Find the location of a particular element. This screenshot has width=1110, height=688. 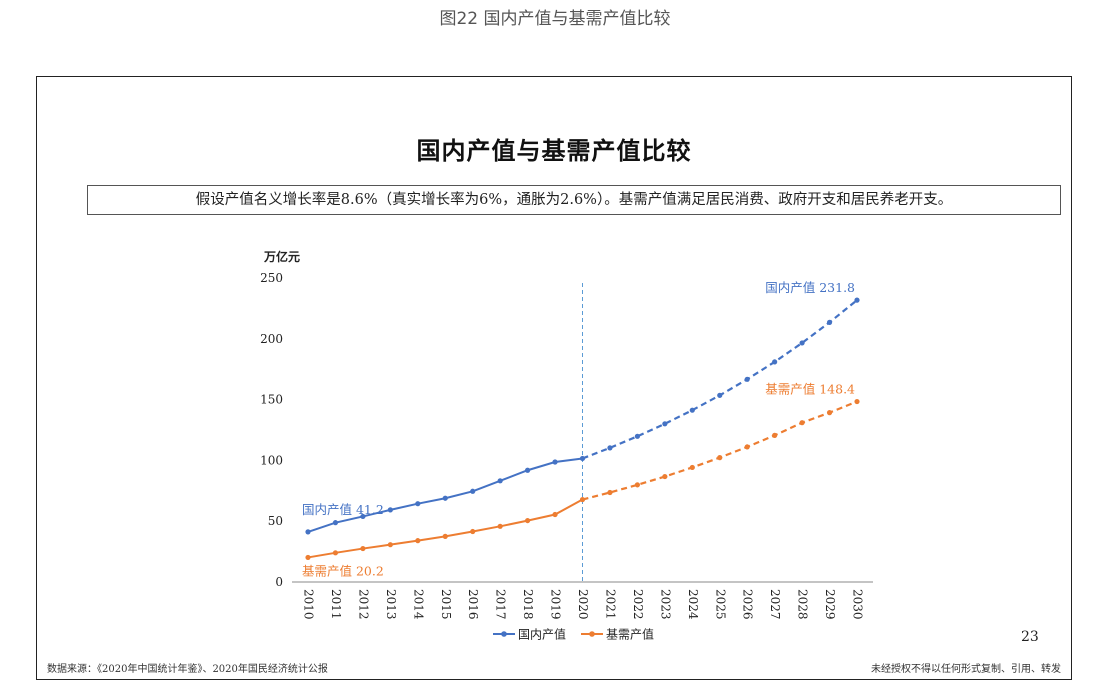

x-tick-label: 2012 is located at coordinates (363, 604).